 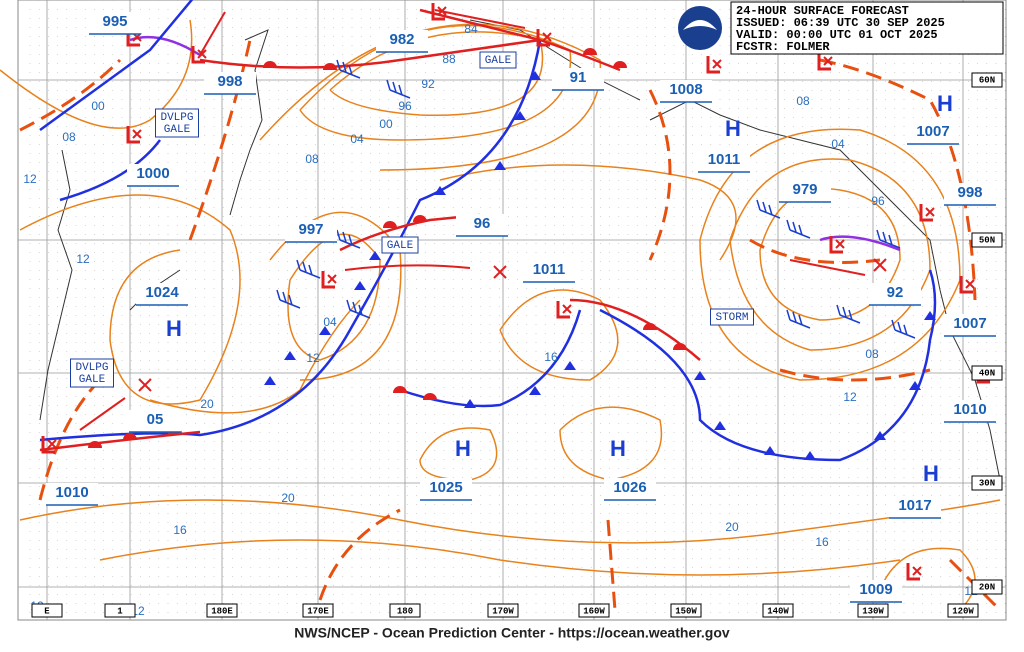 I want to click on pressure-label: 1008, so click(x=685, y=89).